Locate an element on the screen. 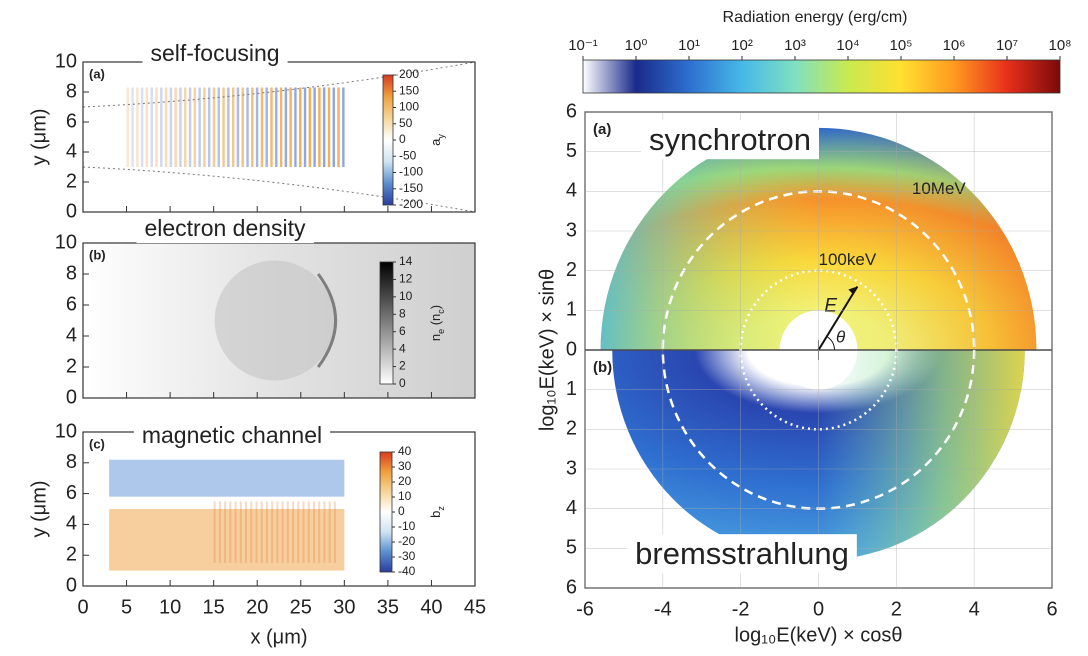  panel-letter: (c) is located at coordinates (97, 443).